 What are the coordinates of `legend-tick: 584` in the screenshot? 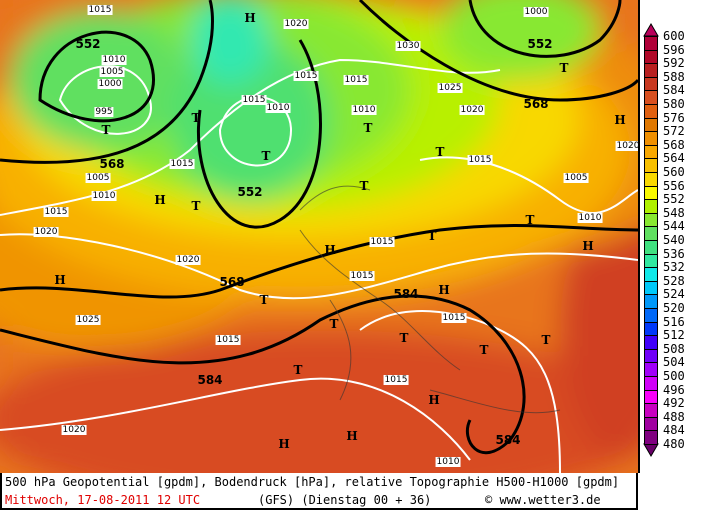 It's located at (674, 90).